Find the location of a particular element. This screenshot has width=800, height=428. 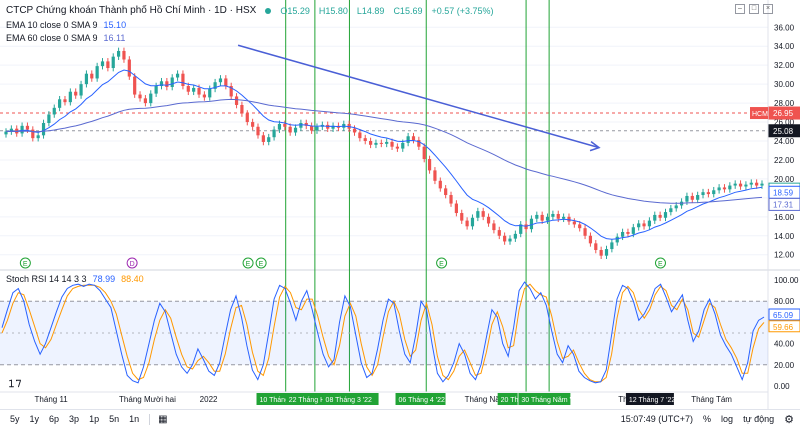

ohlc-open: O15.29 is located at coordinates (295, 10).